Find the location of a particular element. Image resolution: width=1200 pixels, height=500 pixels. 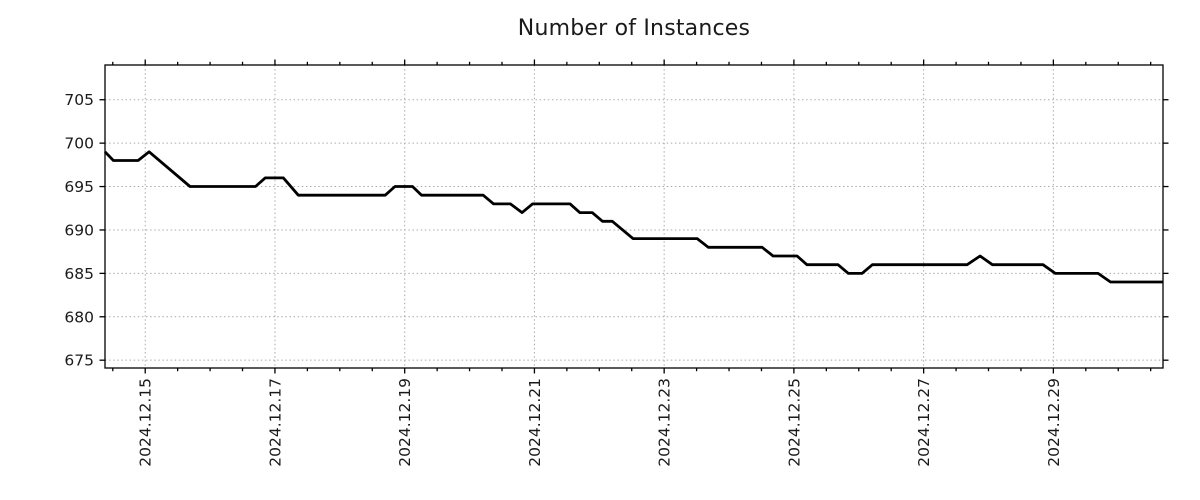

y-tick-label: 695 is located at coordinates (79, 187).